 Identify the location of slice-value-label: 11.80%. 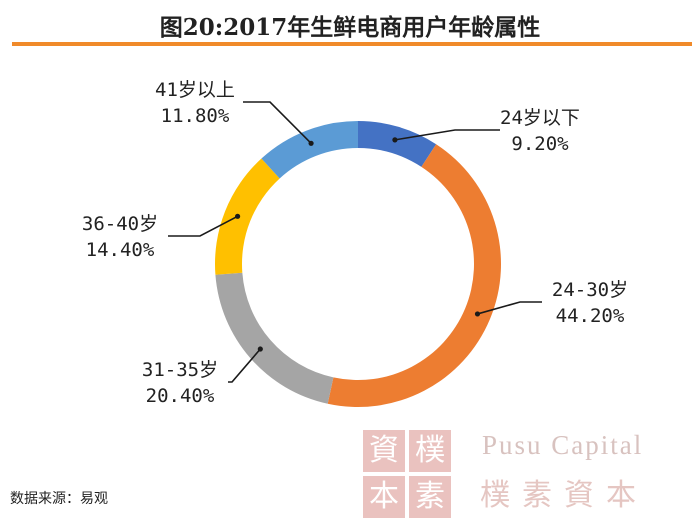
(195, 116).